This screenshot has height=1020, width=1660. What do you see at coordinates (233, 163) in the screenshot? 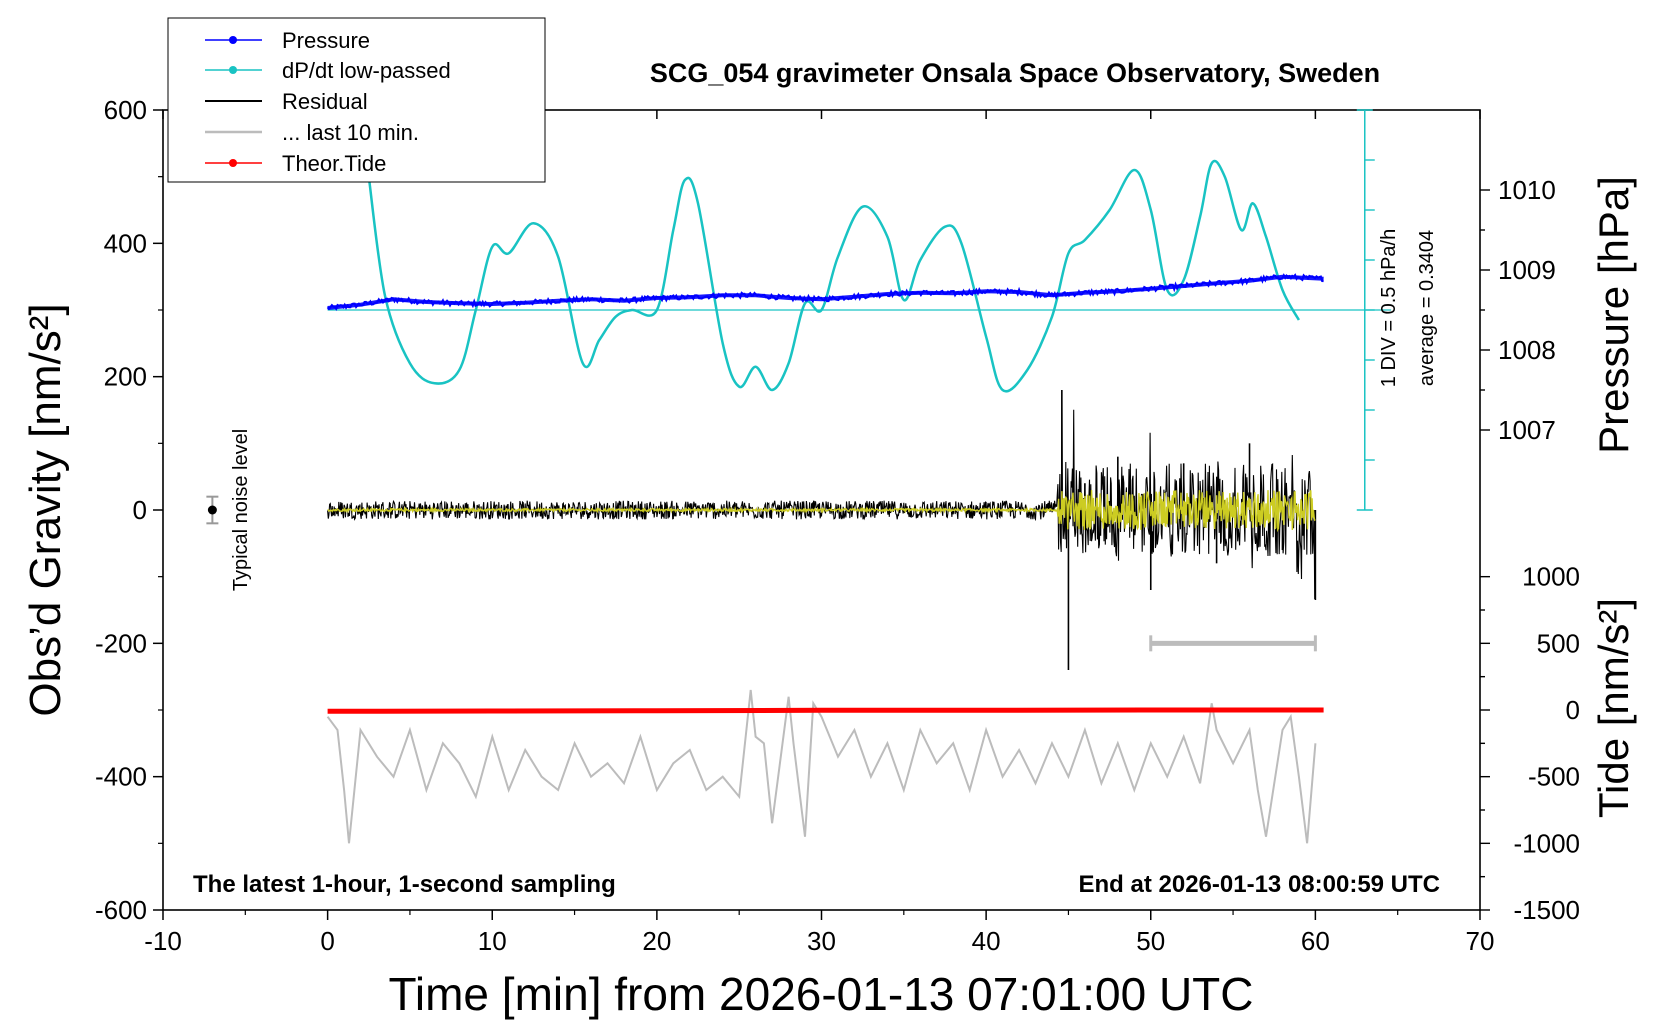
I see `legend-tide-marker` at bounding box center [233, 163].